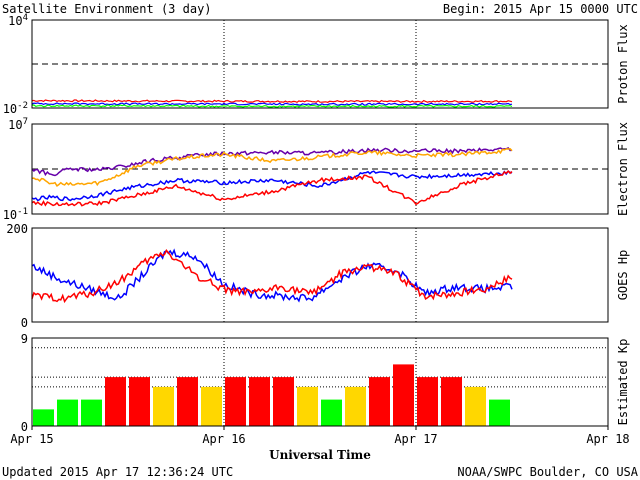 The image size is (640, 480). I want to click on x-tick-label: Apr 15, so click(31, 439).